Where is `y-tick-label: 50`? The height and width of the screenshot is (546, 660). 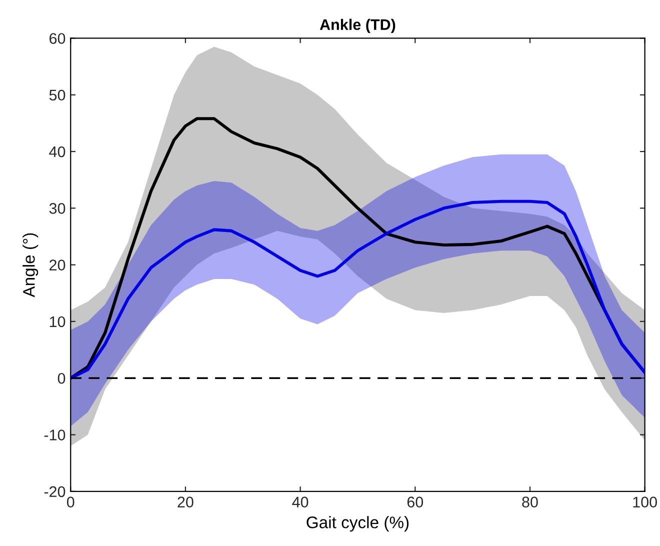 y-tick-label: 50 is located at coordinates (57, 95).